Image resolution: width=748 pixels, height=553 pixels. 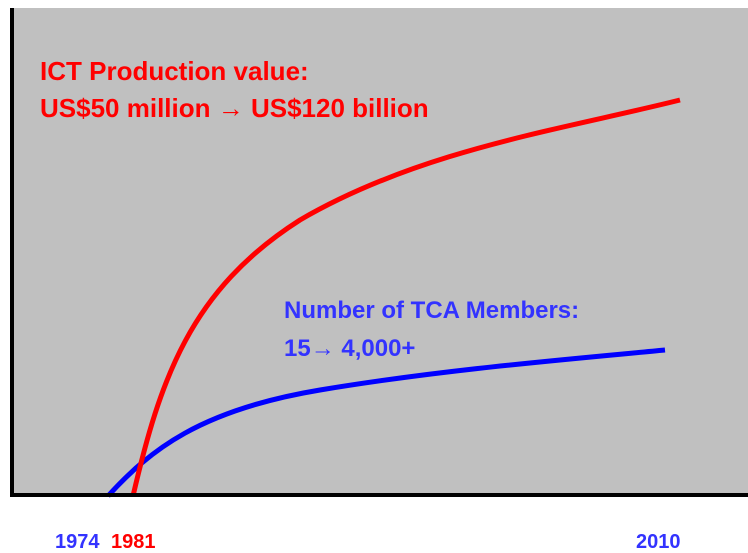 I want to click on production-range: US$50 million → US$120 billion, so click(x=234, y=108).